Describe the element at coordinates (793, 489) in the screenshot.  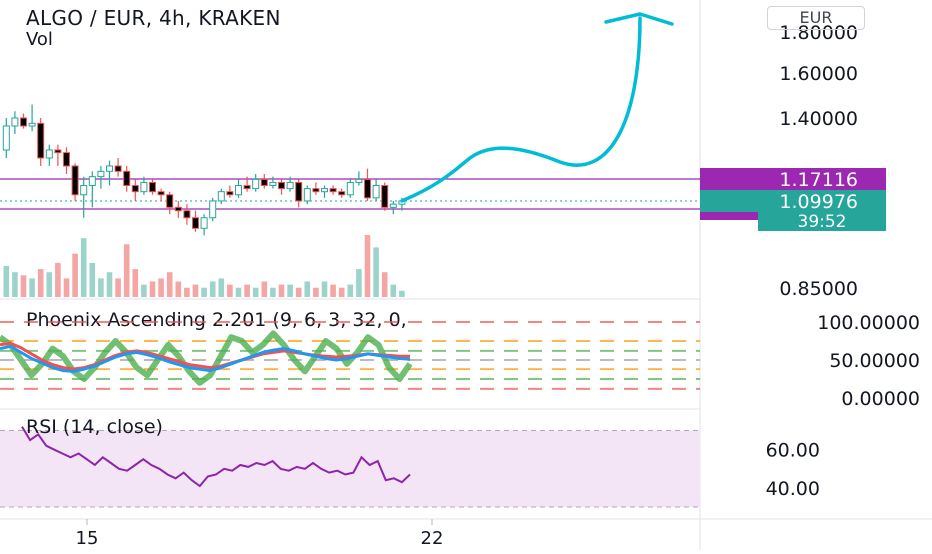
I see `rsi-tick-label: 40.00` at that location.